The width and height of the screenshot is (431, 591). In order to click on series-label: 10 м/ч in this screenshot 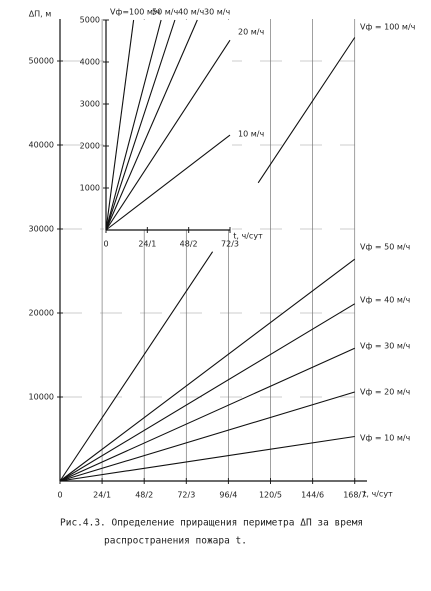, I will do `click(251, 134)`.